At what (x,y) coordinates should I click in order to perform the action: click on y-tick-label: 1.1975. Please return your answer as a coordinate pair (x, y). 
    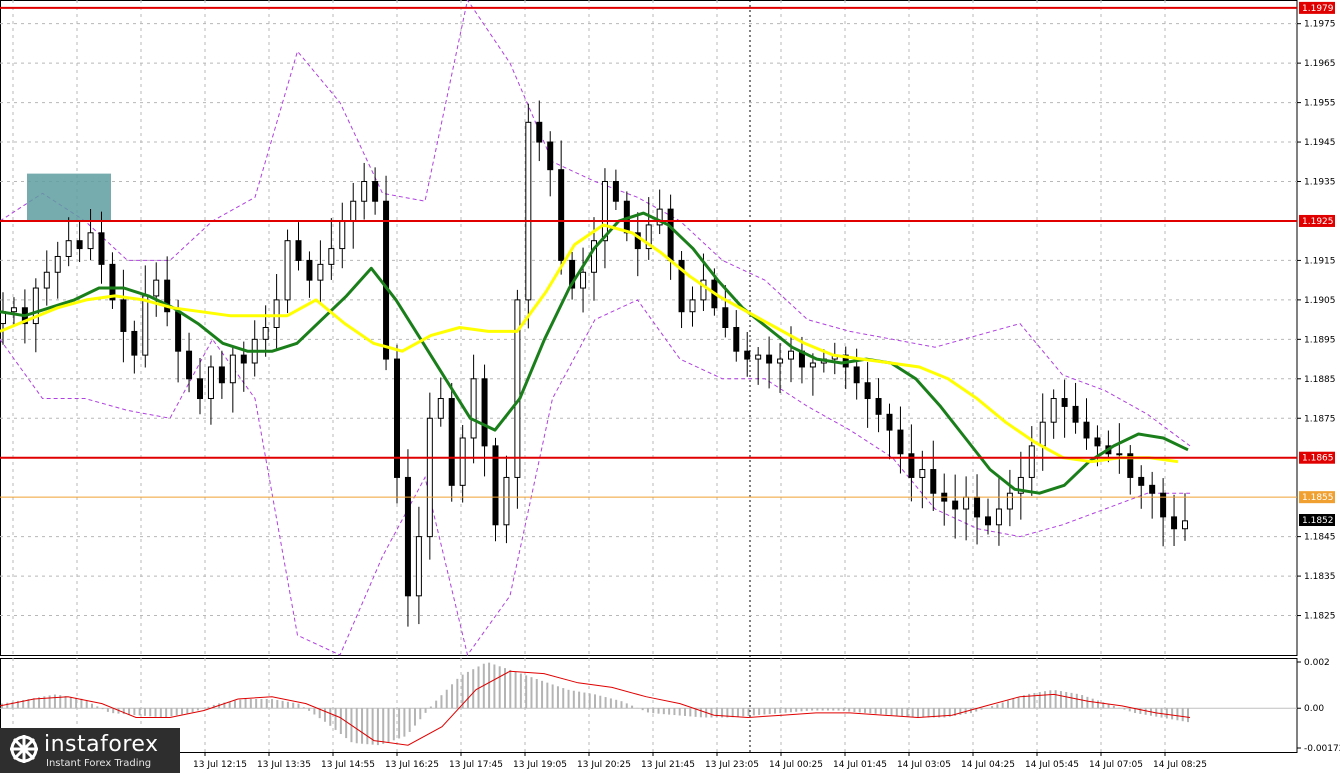
    Looking at the image, I should click on (1320, 25).